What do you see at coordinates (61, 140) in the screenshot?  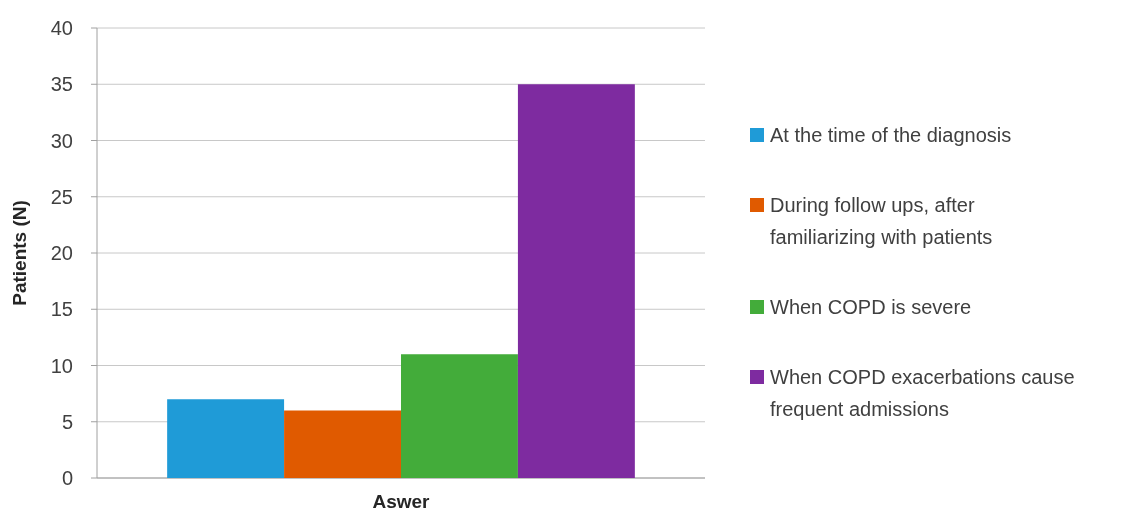 I see `y-tick-label: 30` at bounding box center [61, 140].